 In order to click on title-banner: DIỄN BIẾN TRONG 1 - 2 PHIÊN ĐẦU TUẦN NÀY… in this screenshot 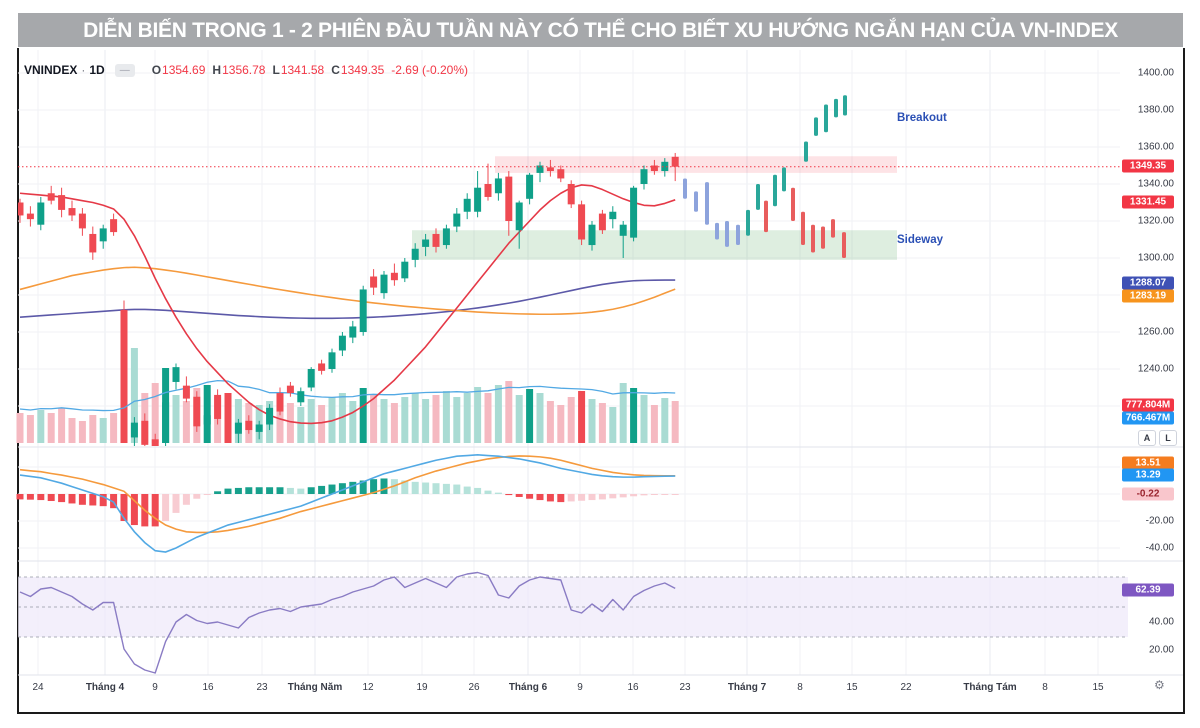, I will do `click(600, 30)`.